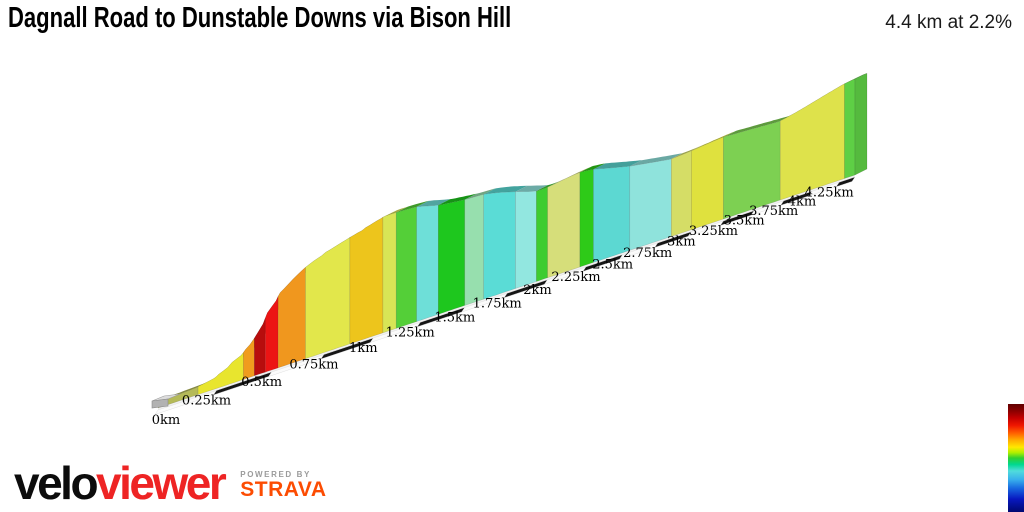  Describe the element at coordinates (275, 475) in the screenshot. I see `powered-by-label: POWERED BY` at that location.